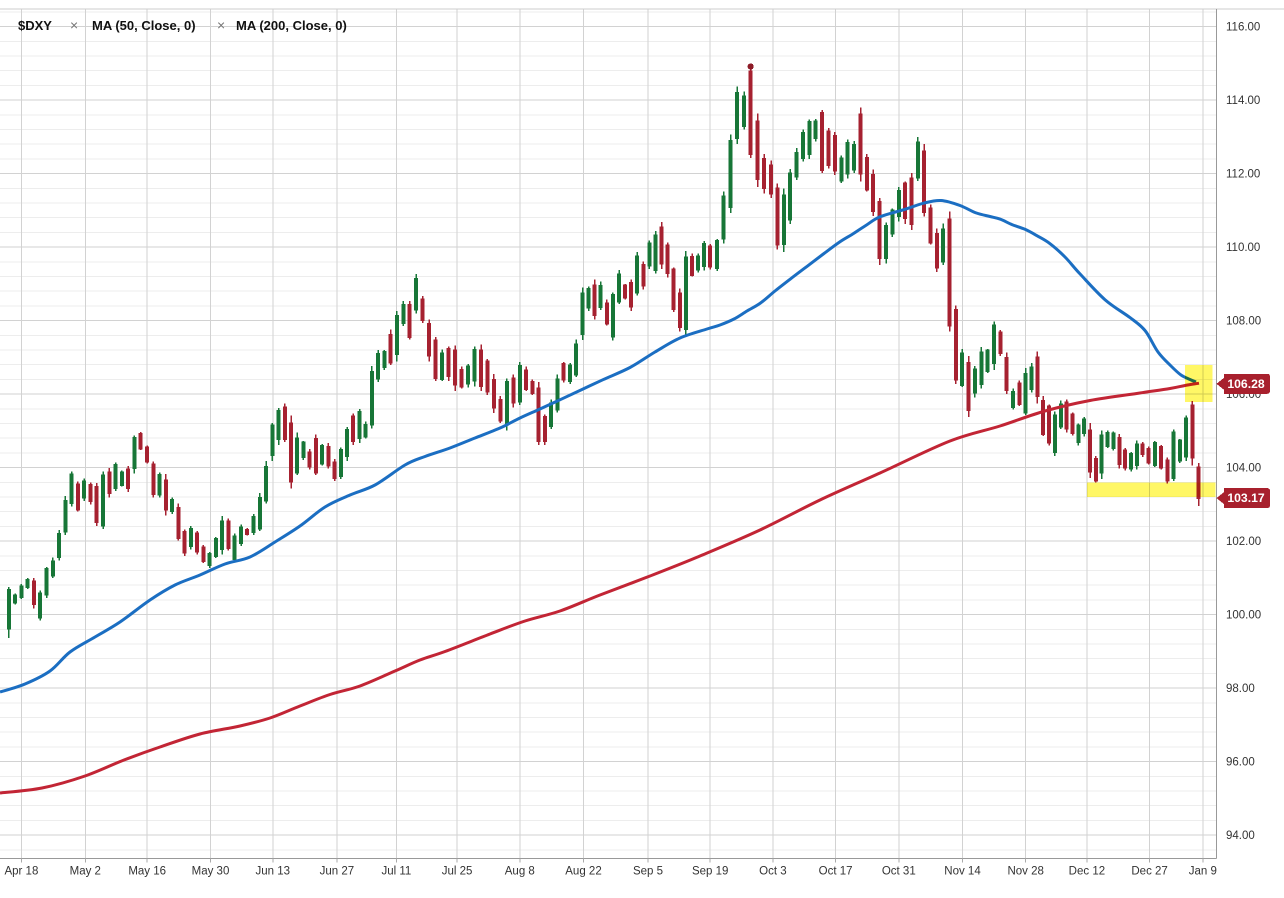  Describe the element at coordinates (899, 872) in the screenshot. I see `svg-text: Oct 31` at that location.